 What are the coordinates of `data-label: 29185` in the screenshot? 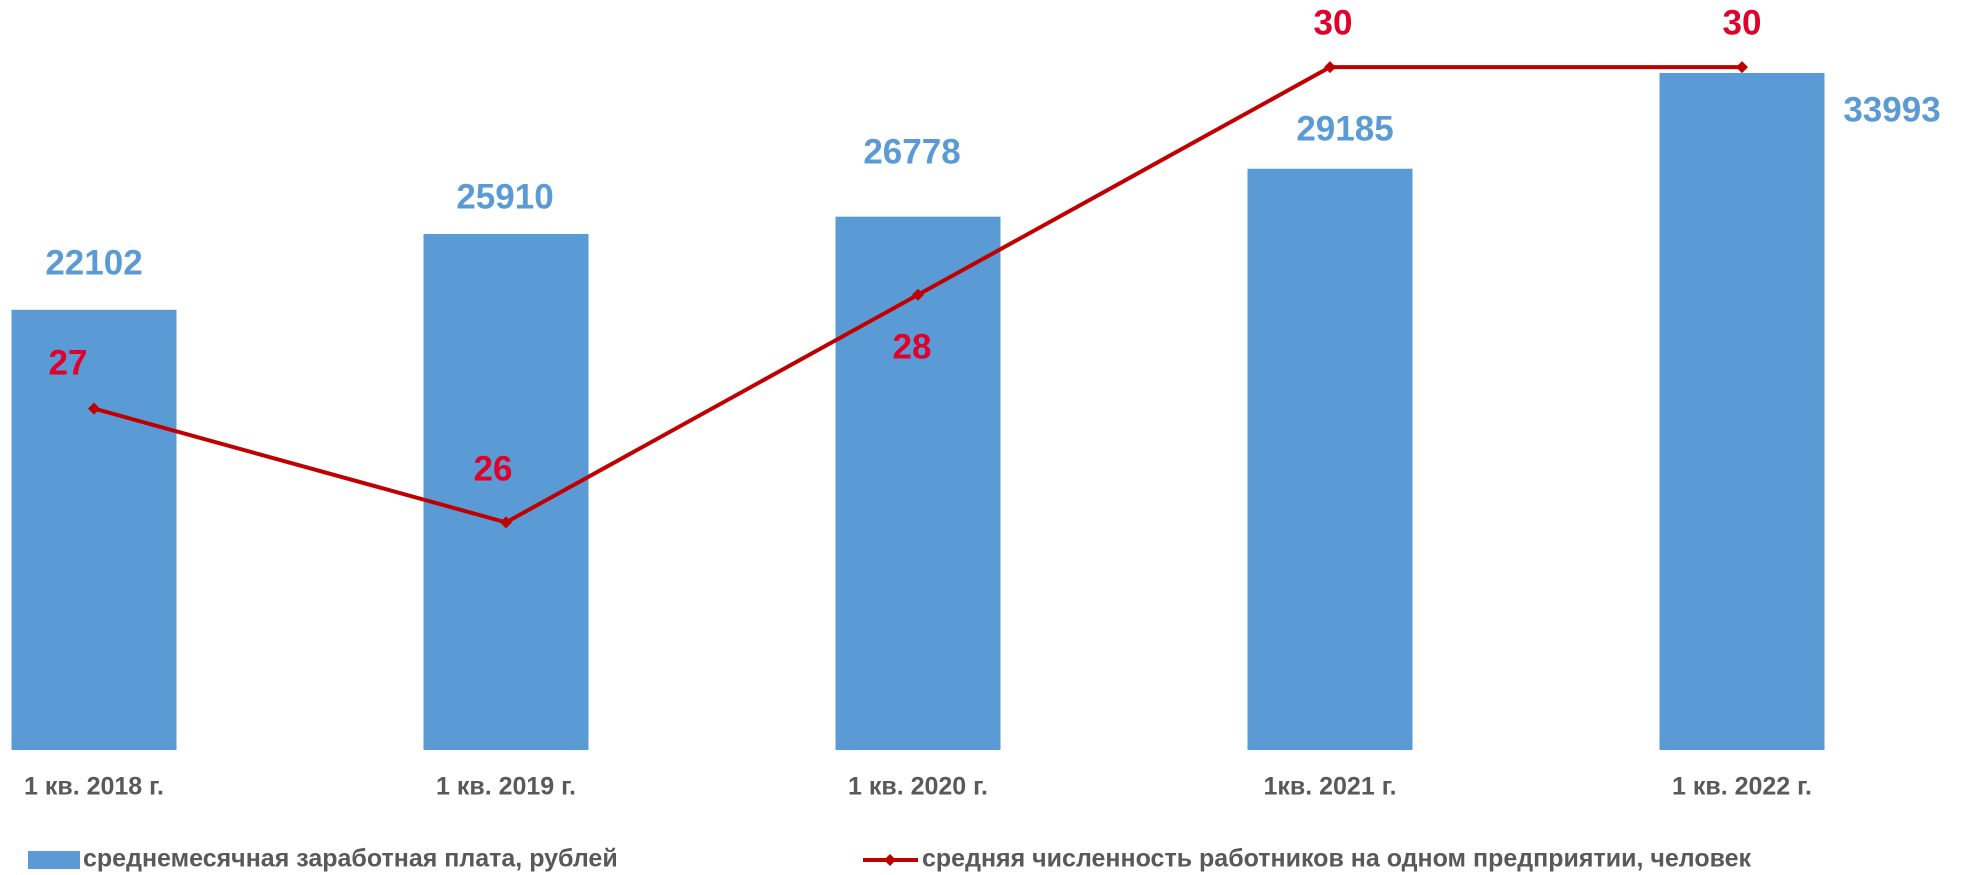 It's located at (1344, 128).